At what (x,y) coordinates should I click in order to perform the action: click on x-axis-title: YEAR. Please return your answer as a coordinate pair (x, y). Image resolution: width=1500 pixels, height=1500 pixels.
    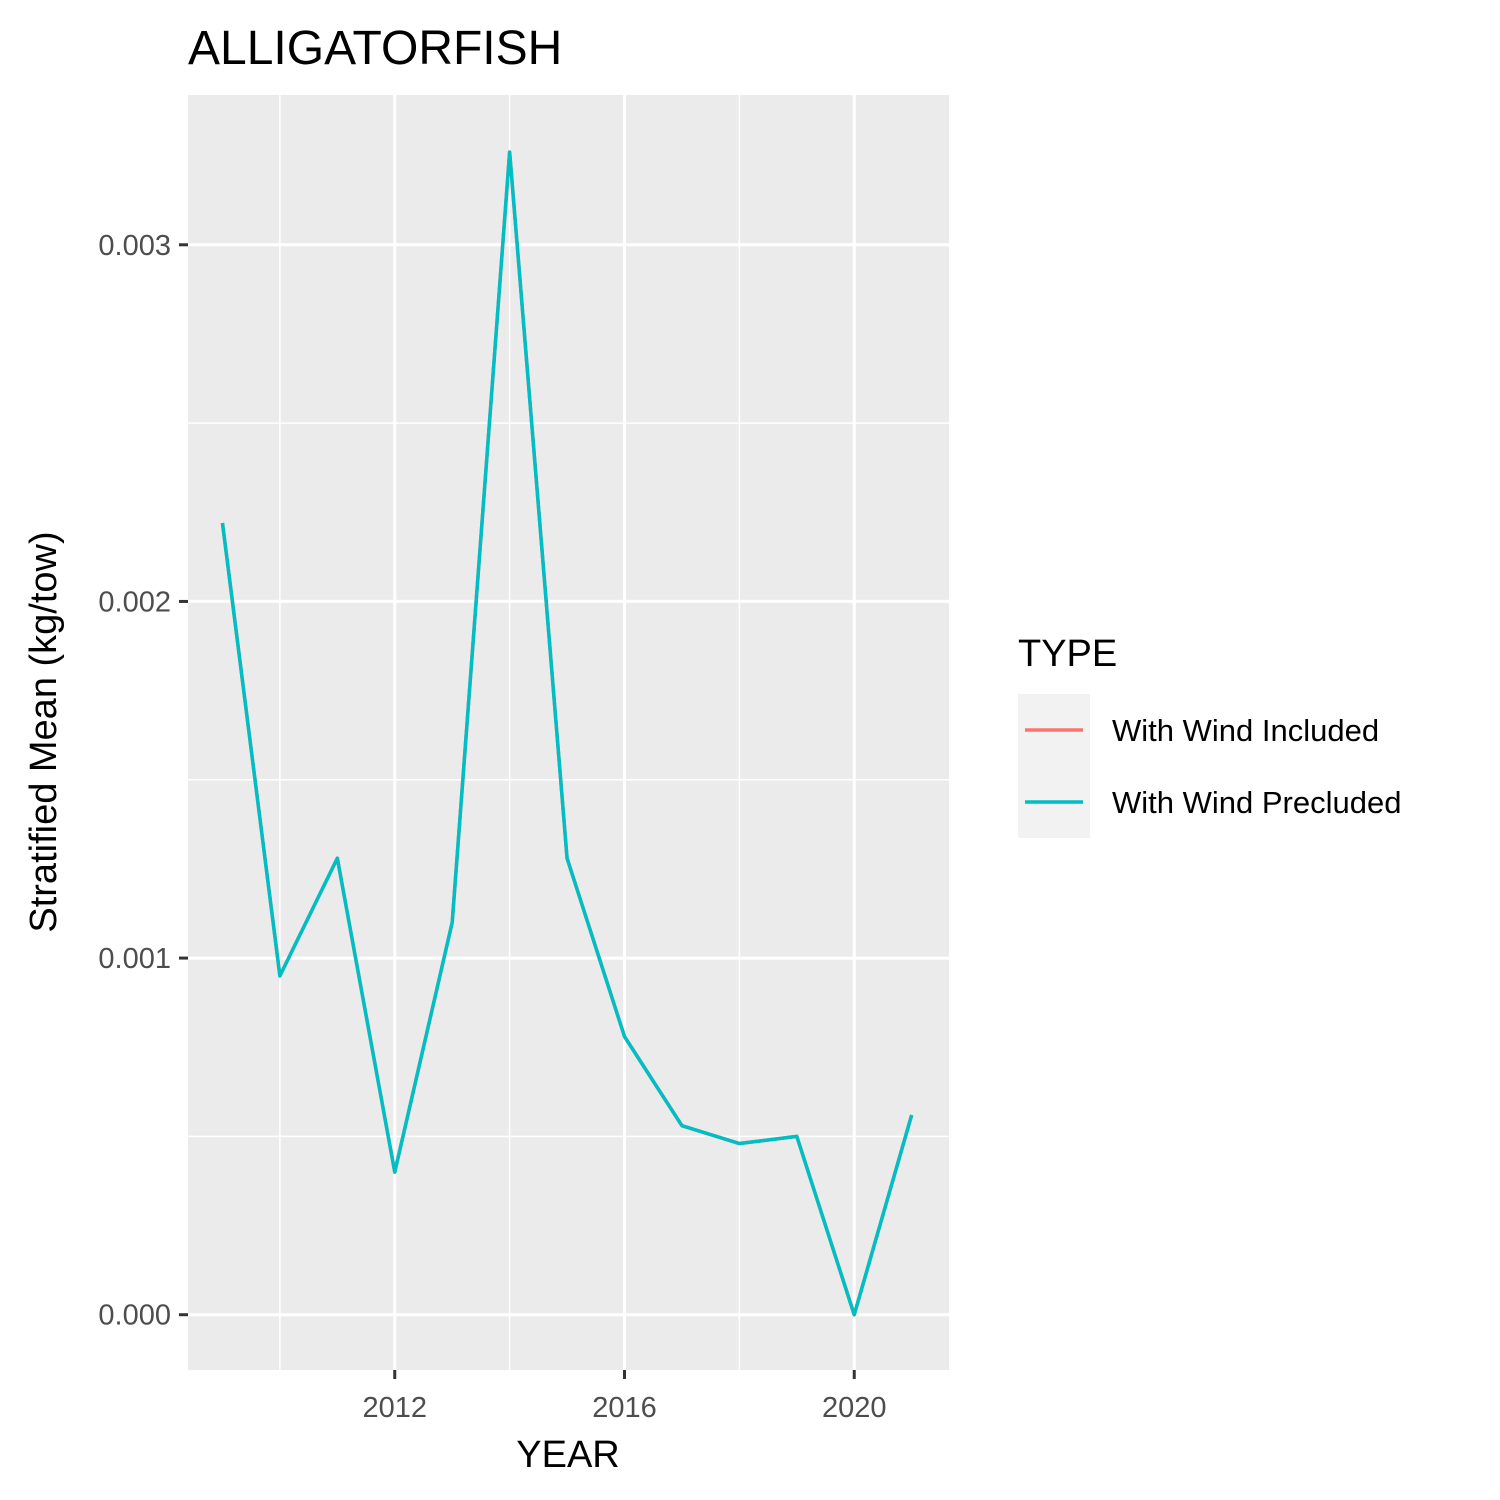
    Looking at the image, I should click on (567, 1455).